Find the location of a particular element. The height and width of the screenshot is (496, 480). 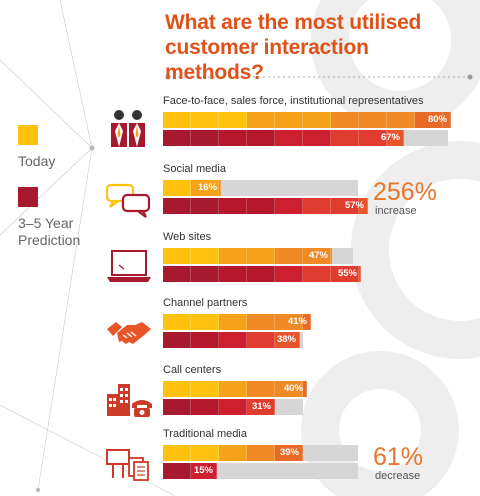

bar-track-today: 40% is located at coordinates (235, 389).